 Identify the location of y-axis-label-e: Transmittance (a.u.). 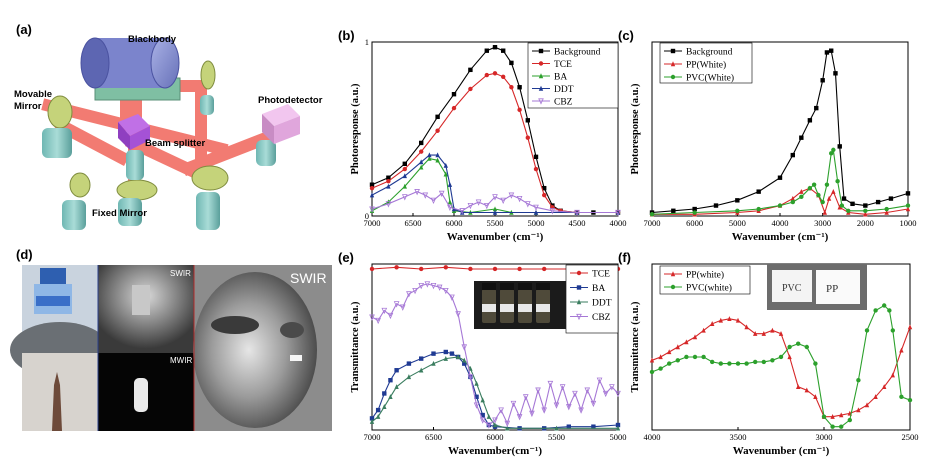
(355, 347).